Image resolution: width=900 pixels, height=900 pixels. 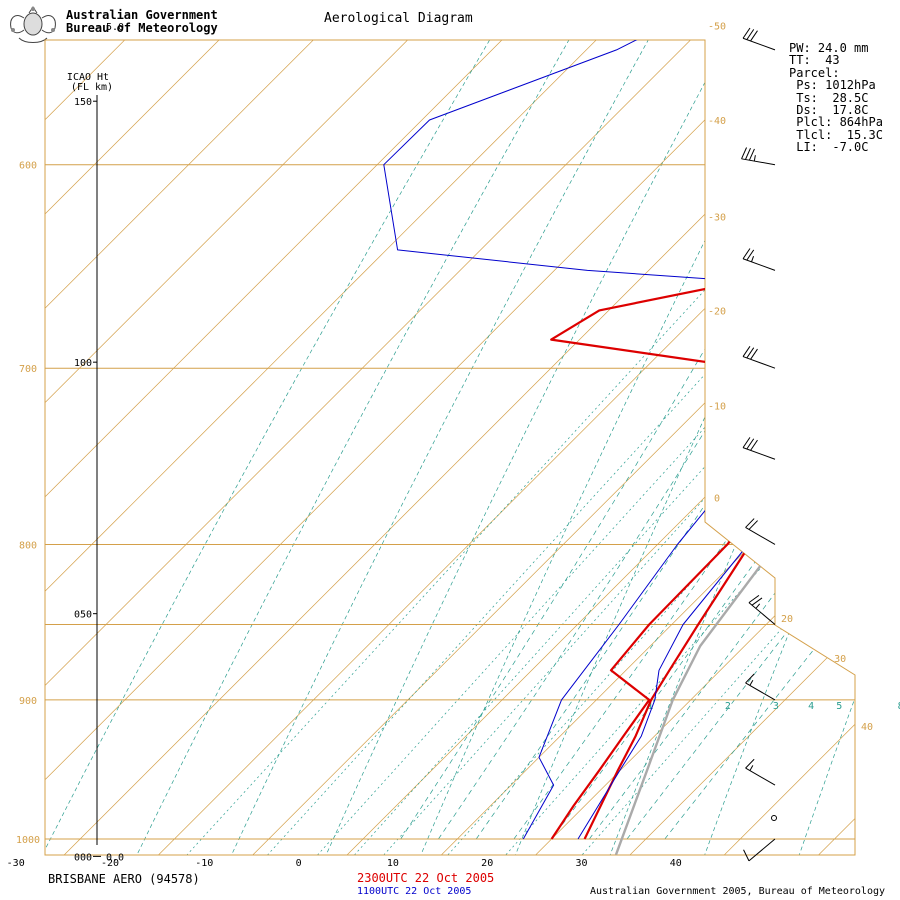 What do you see at coordinates (487, 863) in the screenshot?
I see `temperature-axis-label: 20` at bounding box center [487, 863].